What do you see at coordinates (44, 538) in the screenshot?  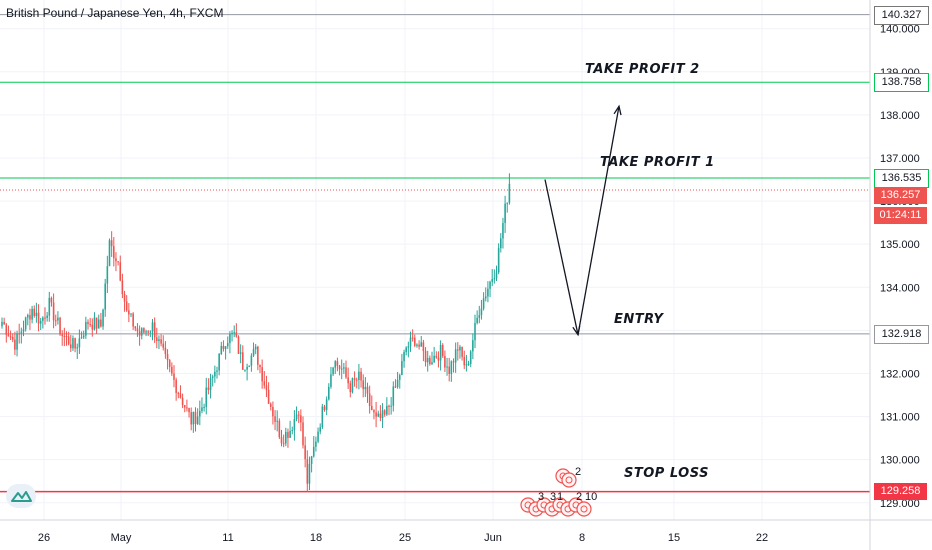 I see `x-tick-label: 26` at bounding box center [44, 538].